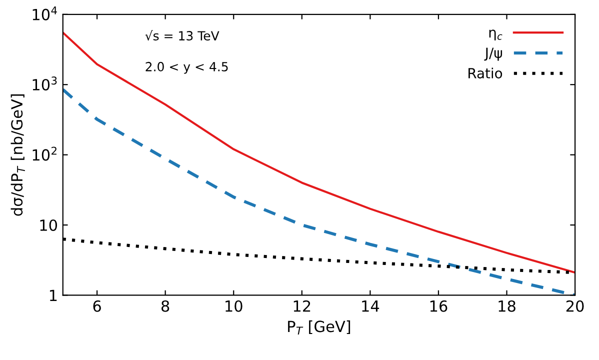  What do you see at coordinates (44, 13) in the screenshot?
I see `y-tick-label: 10$^{4}$` at bounding box center [44, 13].